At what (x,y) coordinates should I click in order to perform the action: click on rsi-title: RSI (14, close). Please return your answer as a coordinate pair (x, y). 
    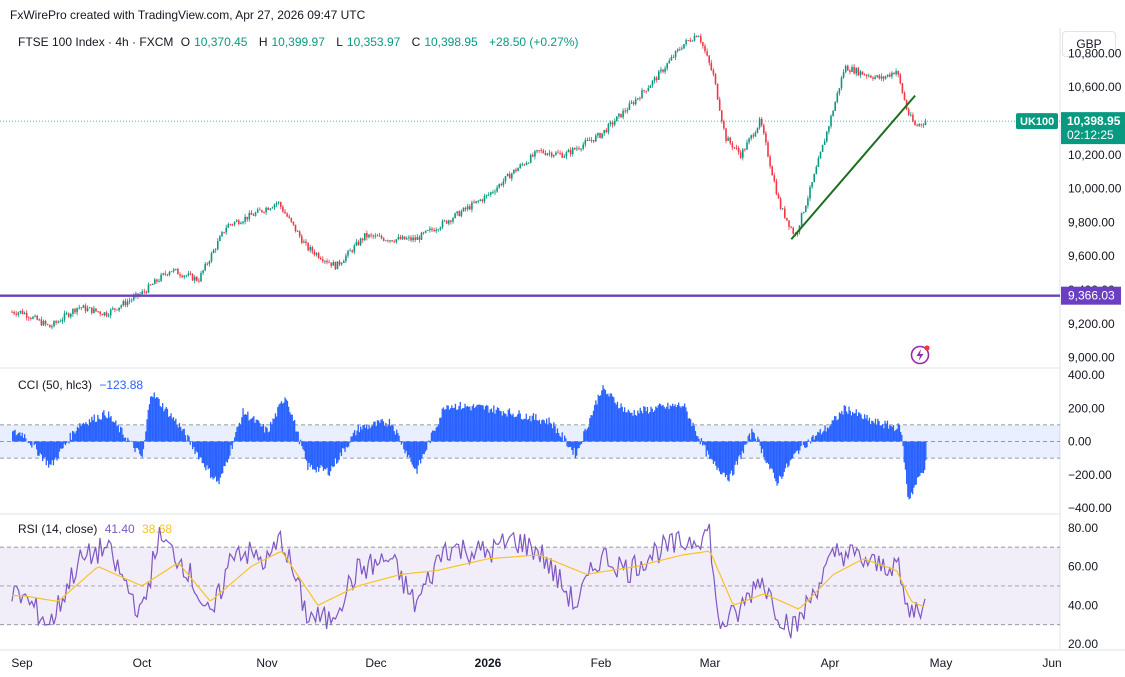
    Looking at the image, I should click on (58, 529).